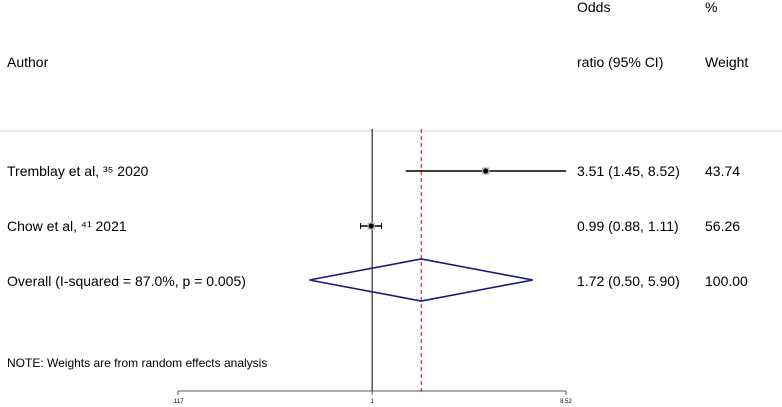  I want to click on overall-ci-text: 1.72 (0.50, 5.90), so click(628, 281).